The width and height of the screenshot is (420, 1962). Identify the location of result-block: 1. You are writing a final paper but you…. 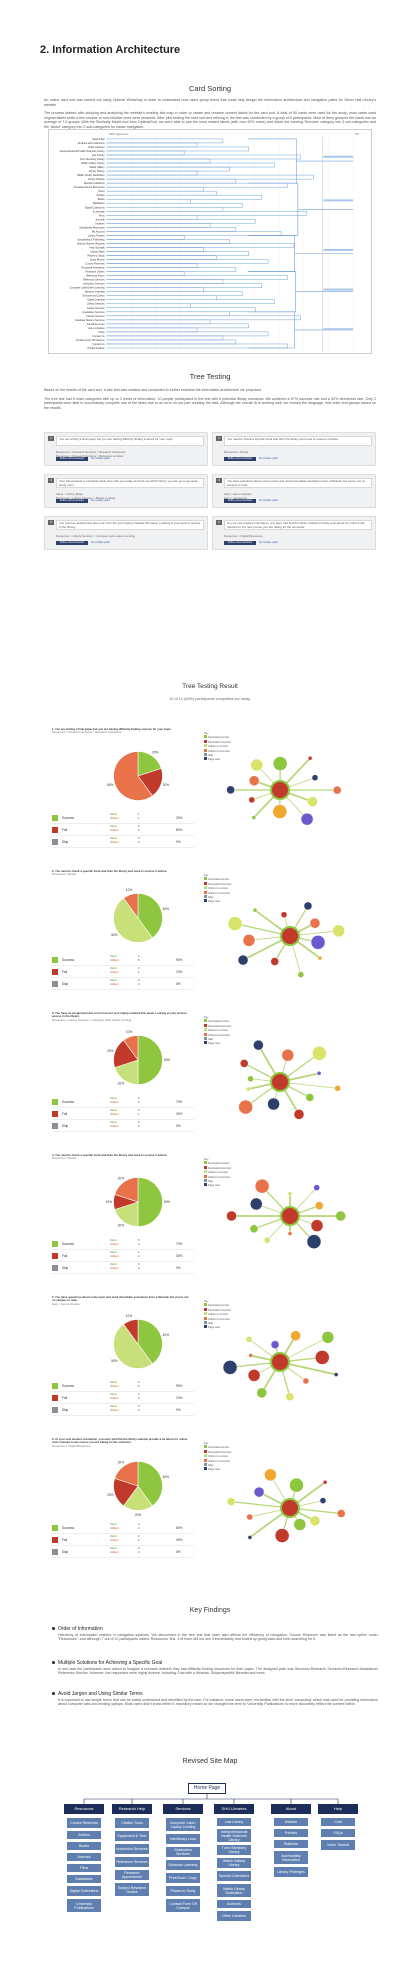
(210, 787).